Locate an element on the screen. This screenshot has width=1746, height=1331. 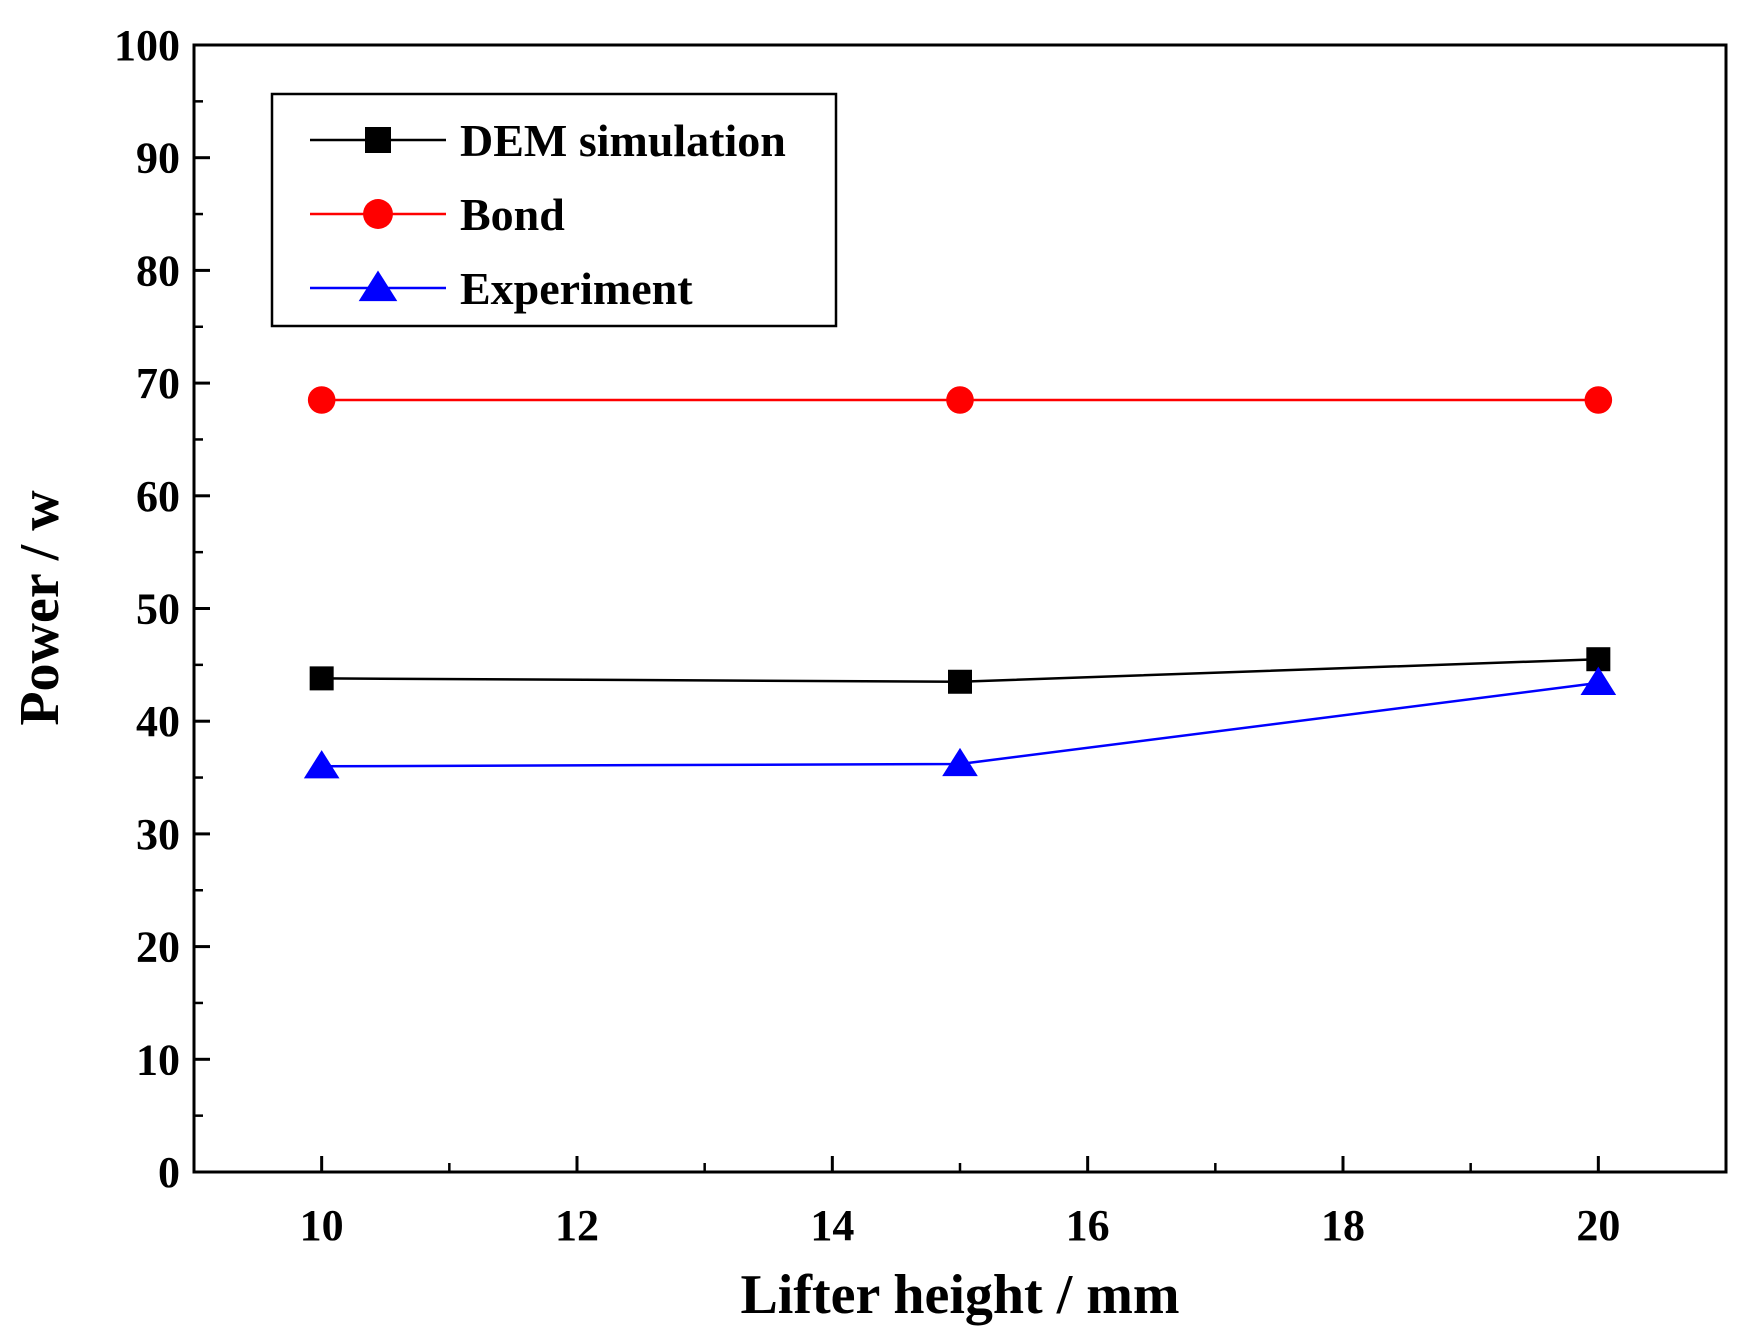
y-tick-label: 60 is located at coordinates (158, 496).